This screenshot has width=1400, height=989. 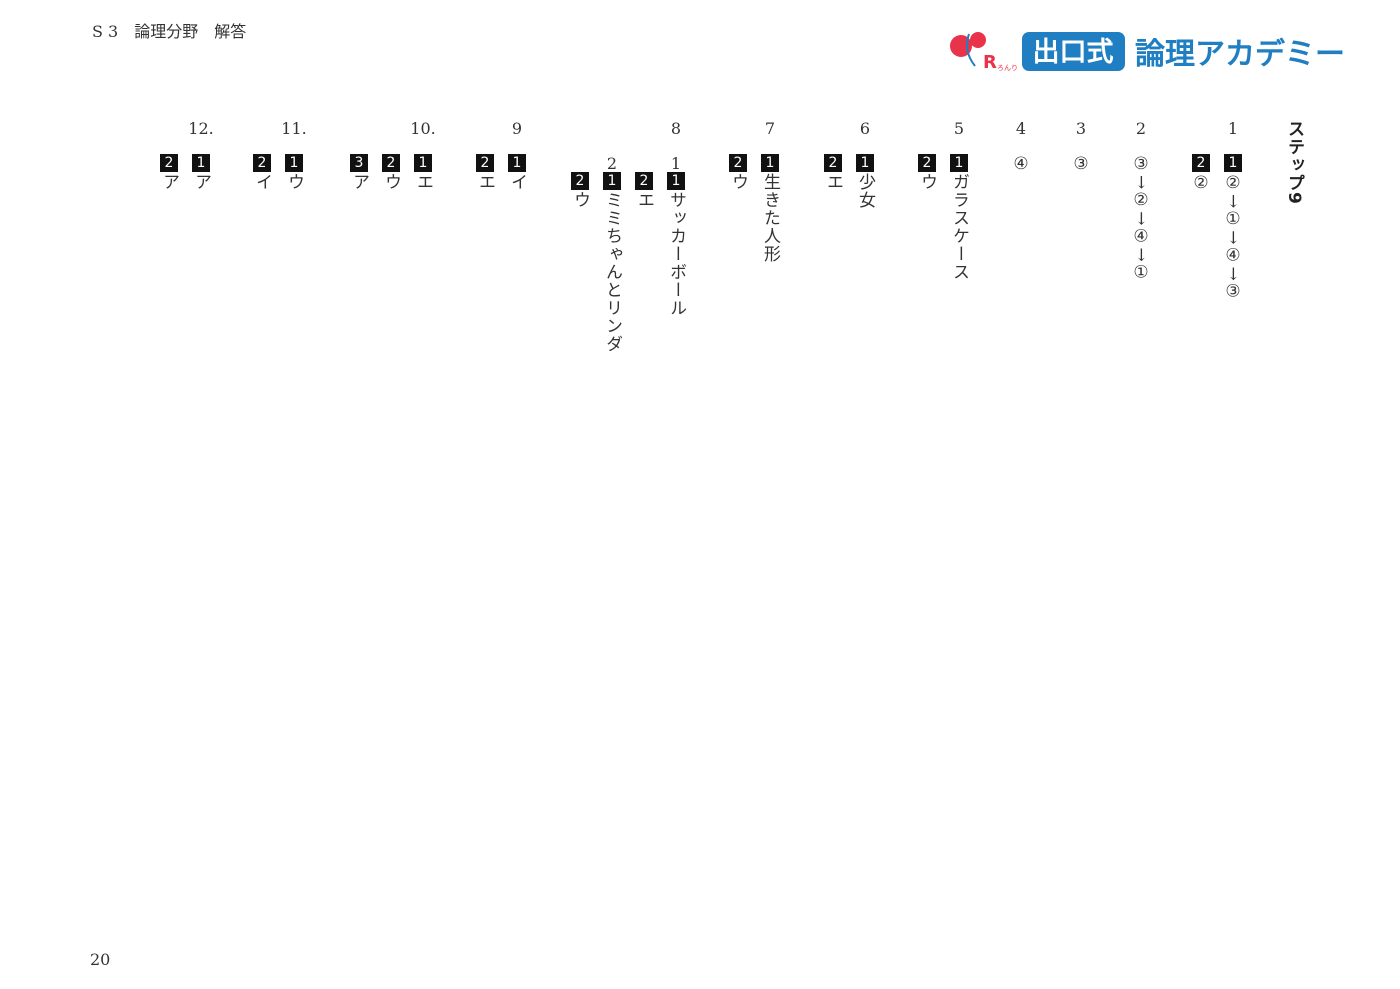 What do you see at coordinates (517, 128) in the screenshot?
I see `problem-number: 9` at bounding box center [517, 128].